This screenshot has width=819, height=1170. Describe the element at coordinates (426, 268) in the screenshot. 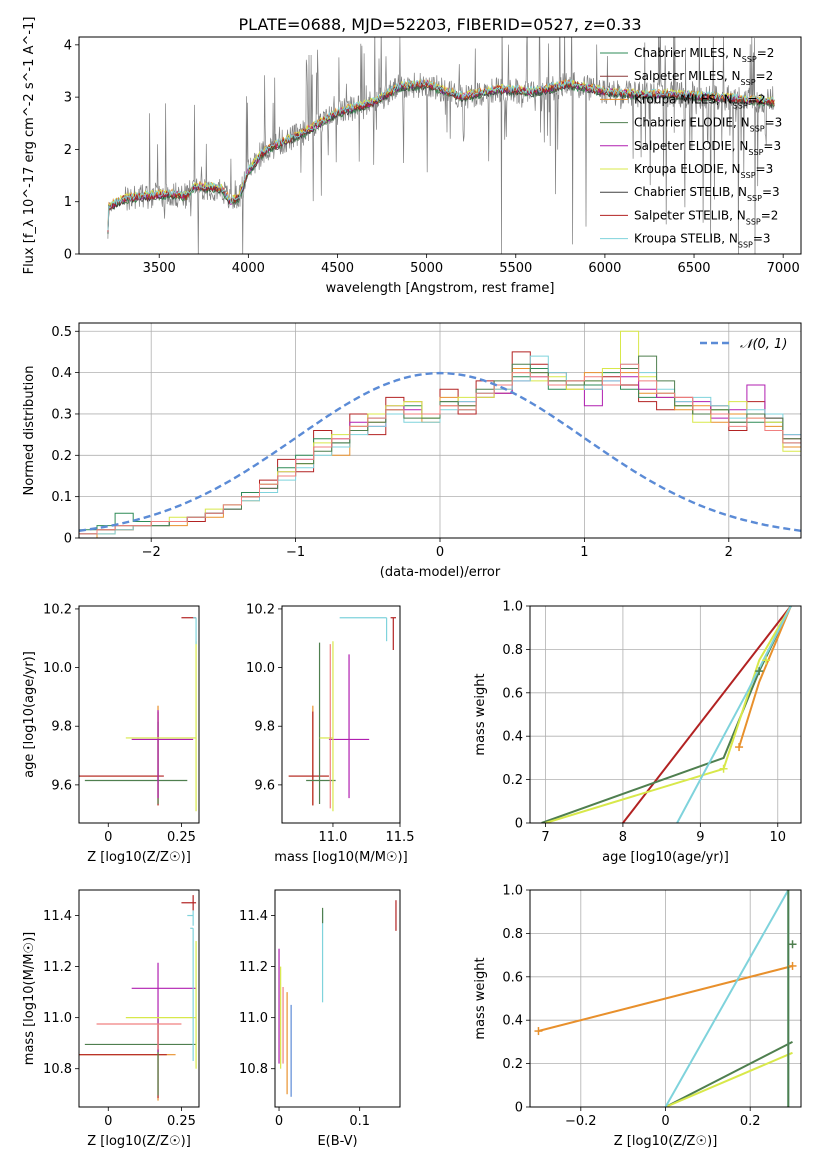

I see `x-tick-label: 5000` at that location.